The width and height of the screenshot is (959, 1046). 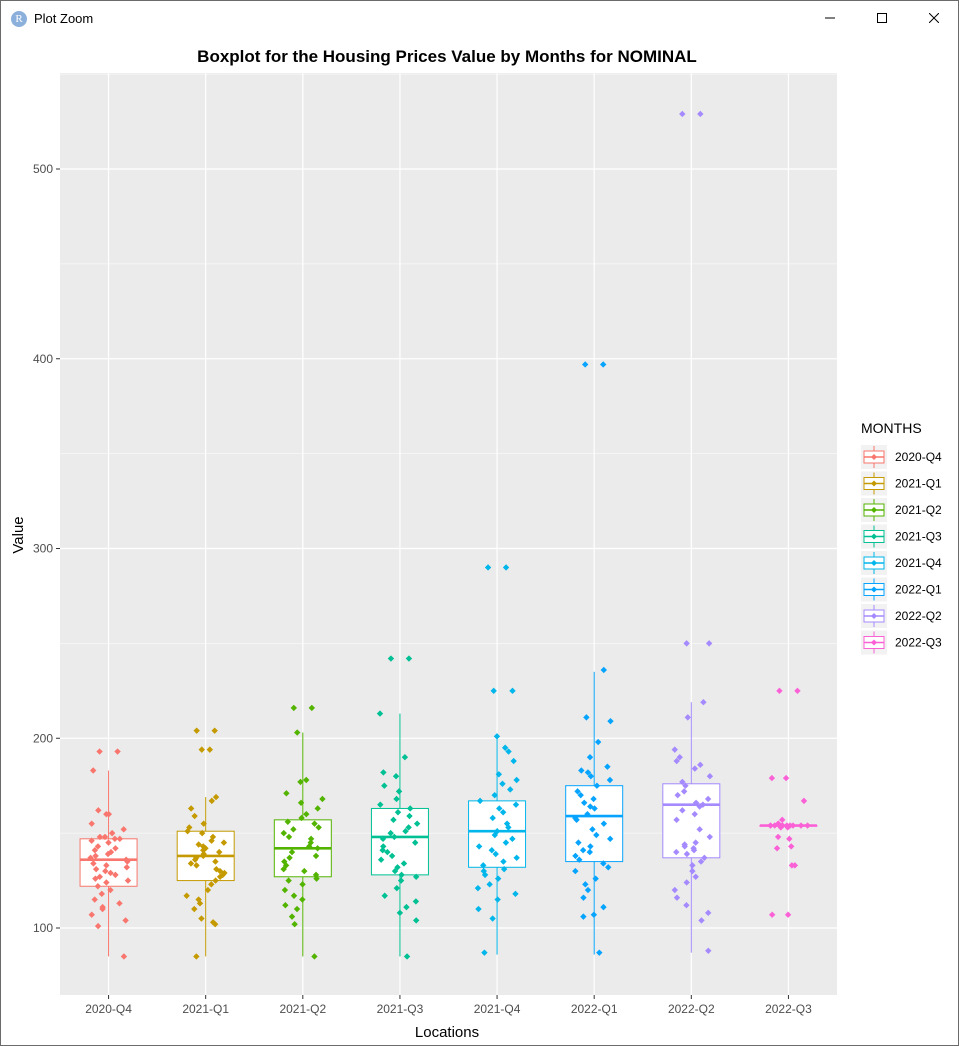 I want to click on legend-item-2022-Q2: 2022-Q2, so click(x=901, y=616).